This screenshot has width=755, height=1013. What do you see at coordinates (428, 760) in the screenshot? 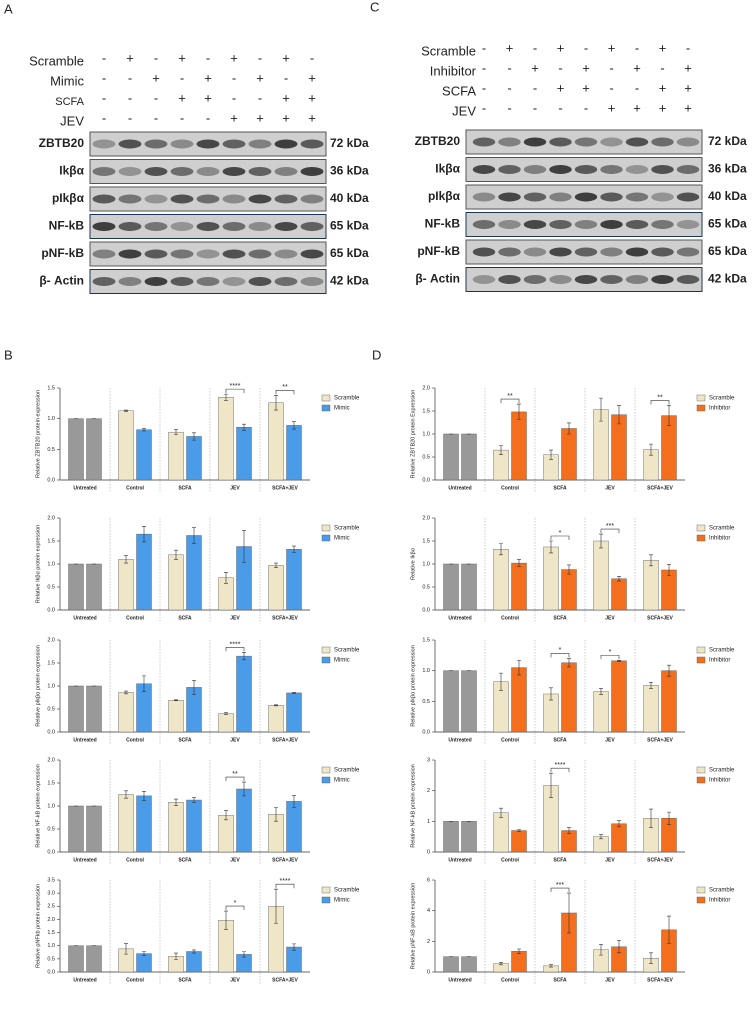
I see `y-tick-label: 3` at bounding box center [428, 760].